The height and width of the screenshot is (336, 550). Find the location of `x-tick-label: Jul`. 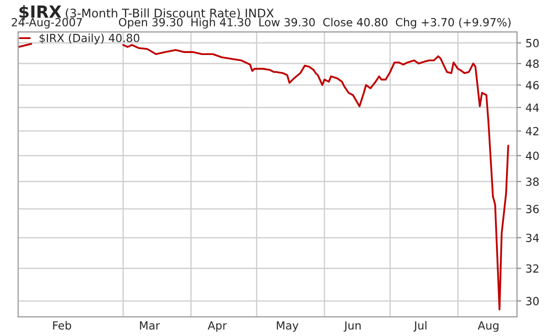

x-tick-label: Jul is located at coordinates (419, 326).